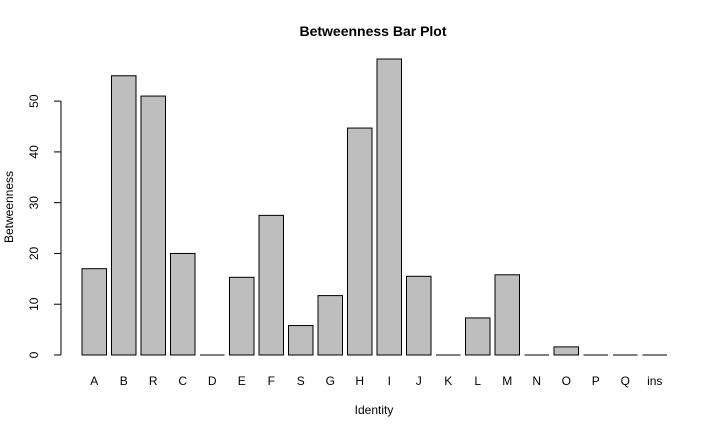  I want to click on y-axis-label: Betweenness, so click(9, 207).